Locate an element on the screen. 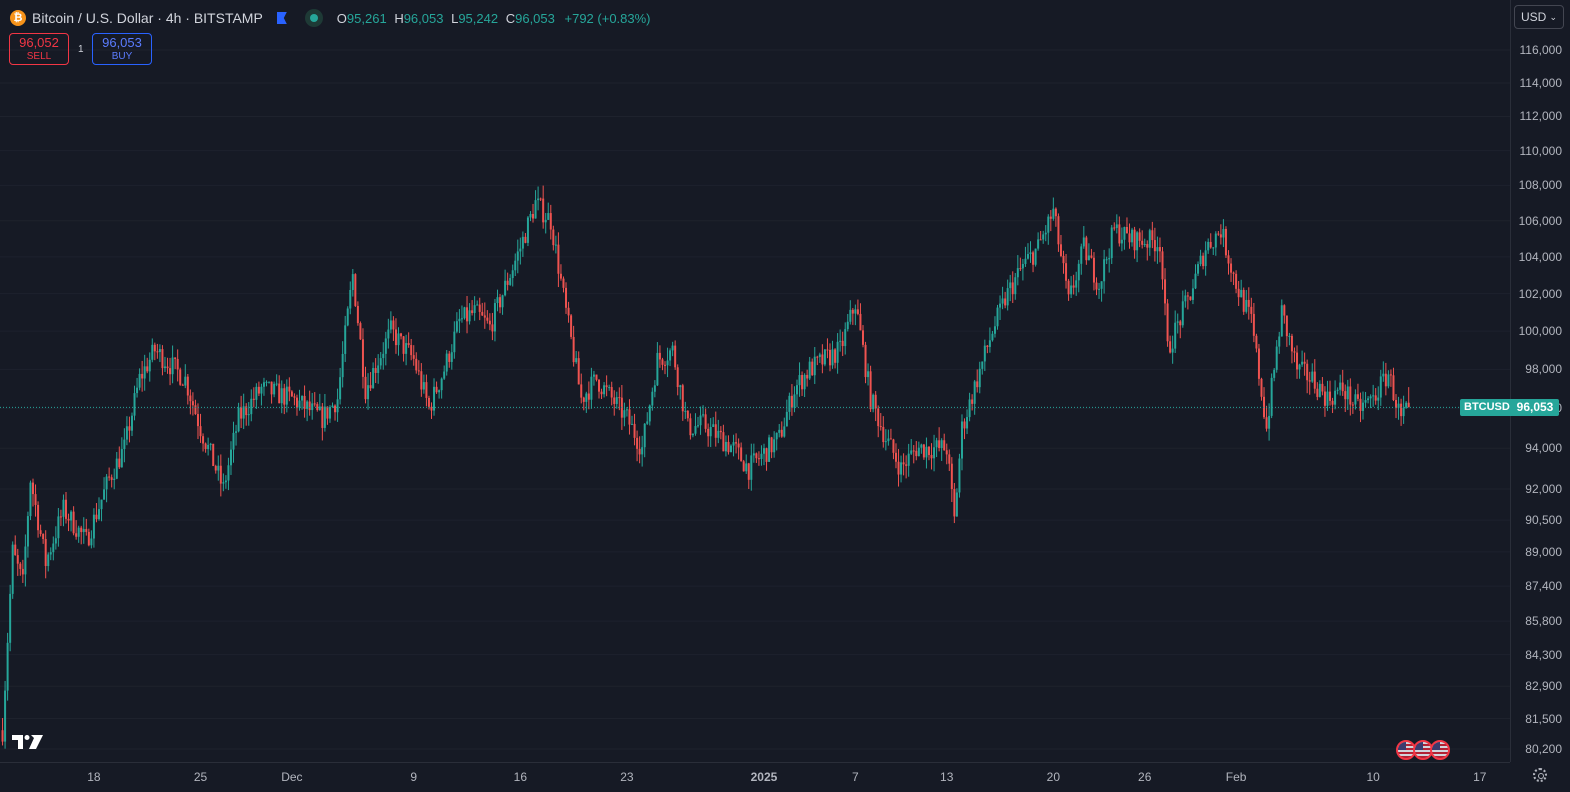 The image size is (1570, 792). sell-button: 96,052 SELL is located at coordinates (39, 49).